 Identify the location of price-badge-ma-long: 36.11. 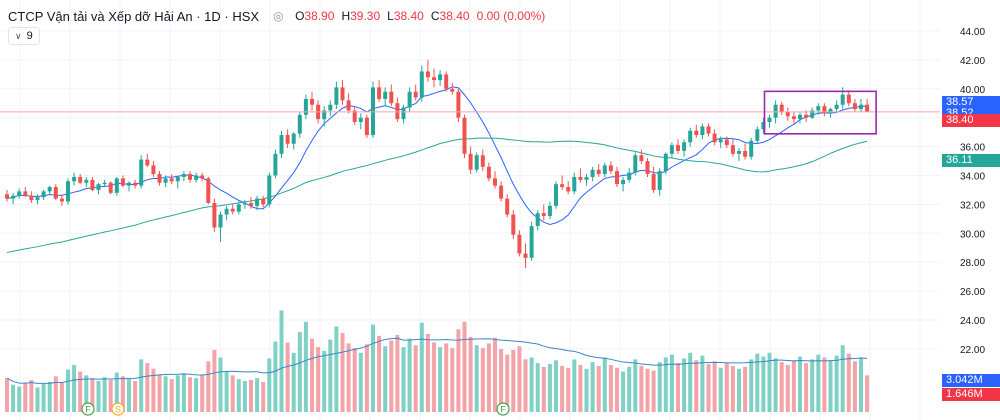
(971, 161).